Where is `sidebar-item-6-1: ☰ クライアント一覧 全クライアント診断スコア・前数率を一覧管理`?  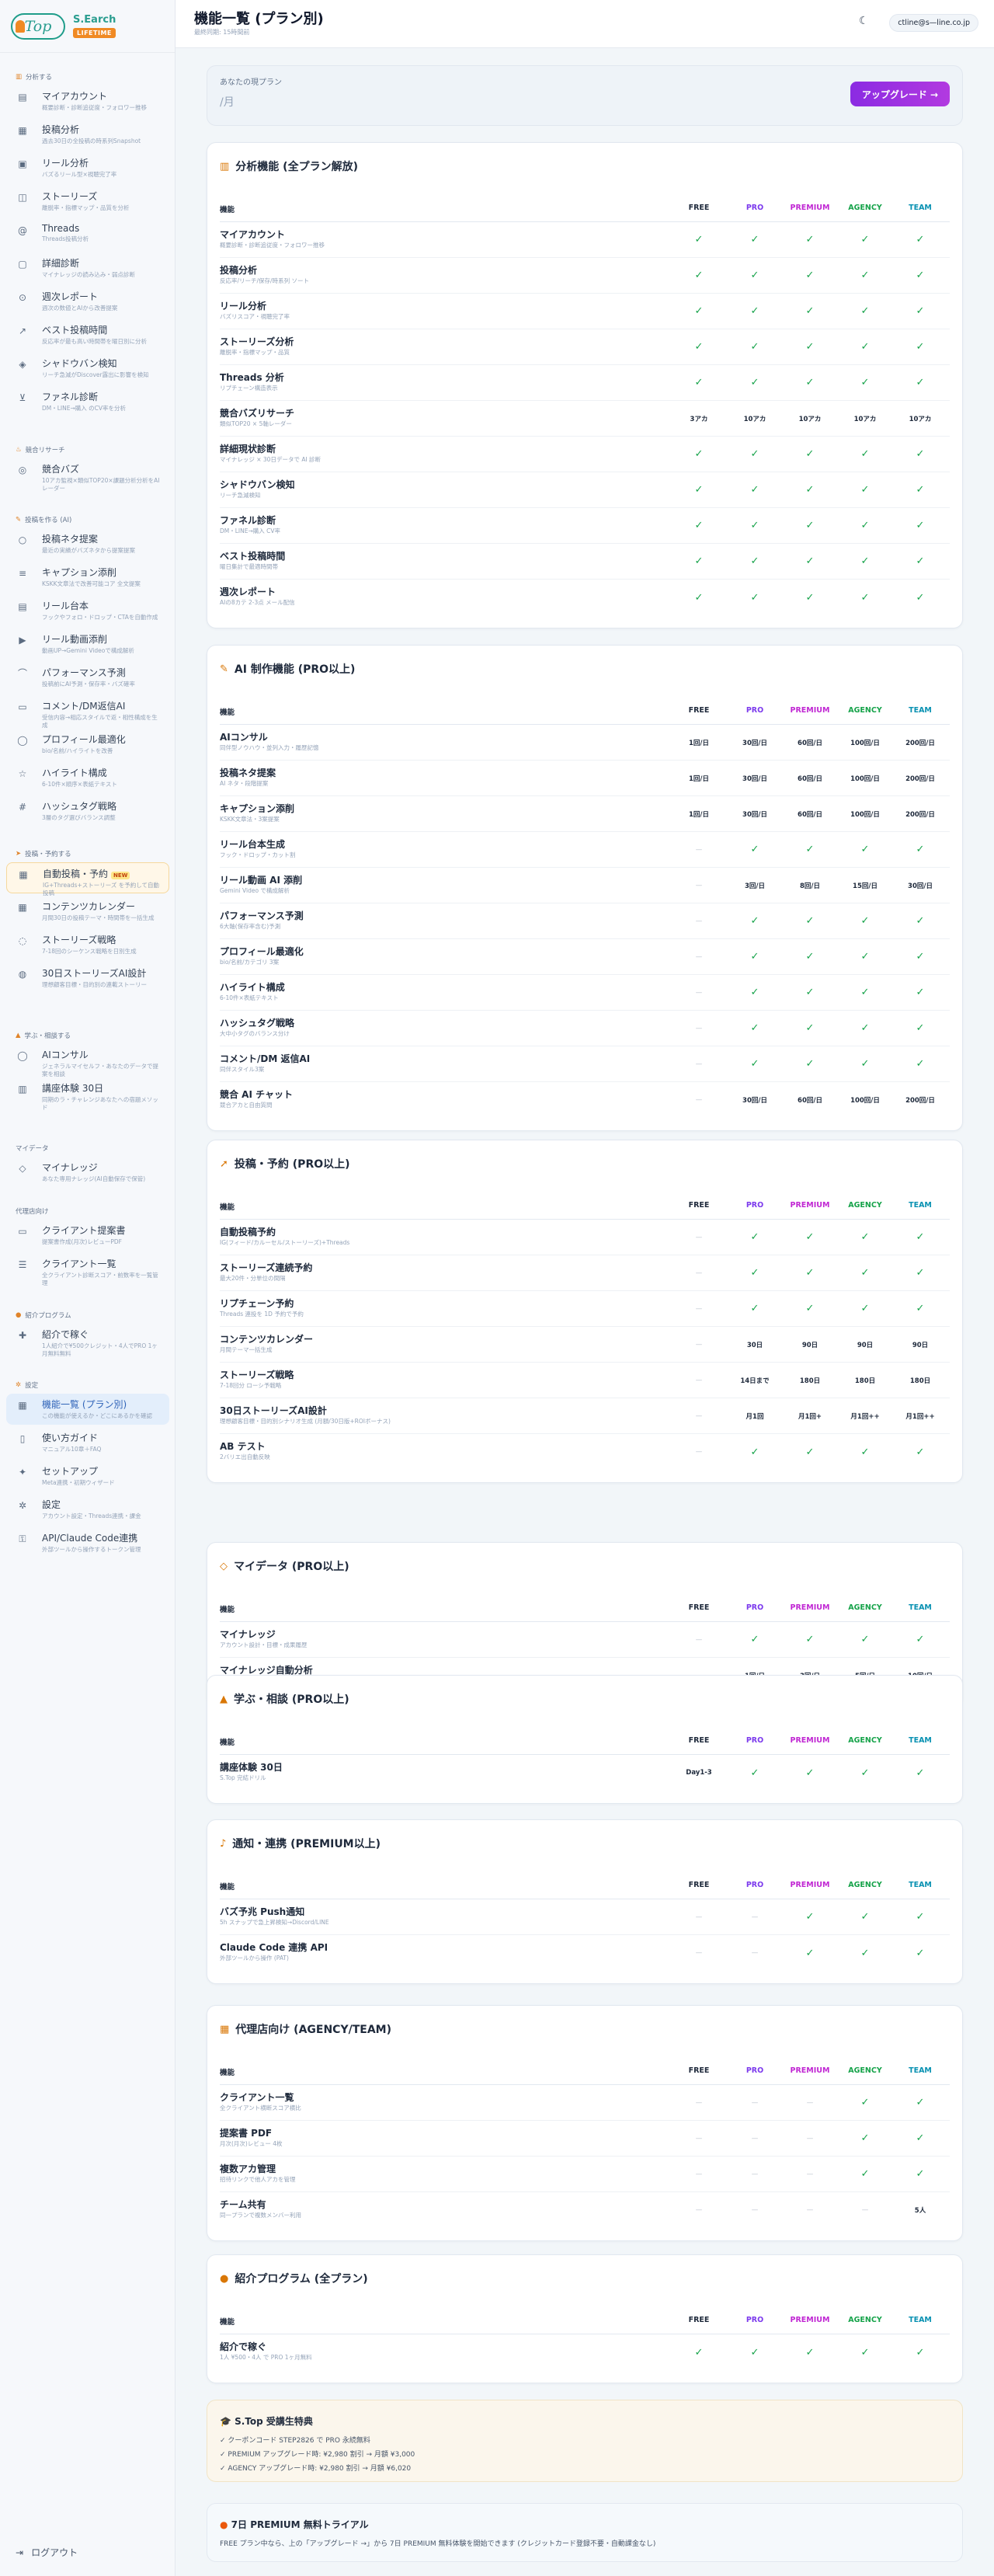 sidebar-item-6-1: ☰ クライアント一覧 全クライアント診断スコア・前数率を一覧管理 is located at coordinates (88, 1269).